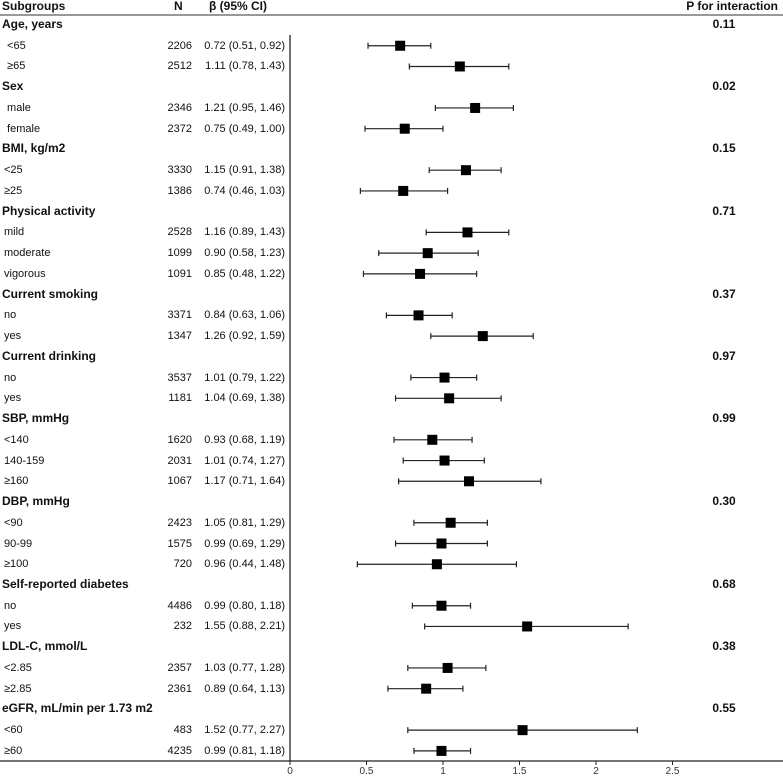 This screenshot has height=778, width=783. What do you see at coordinates (244, 564) in the screenshot?
I see `beta-ci-text: 0.96 (0.44, 1.48)` at bounding box center [244, 564].